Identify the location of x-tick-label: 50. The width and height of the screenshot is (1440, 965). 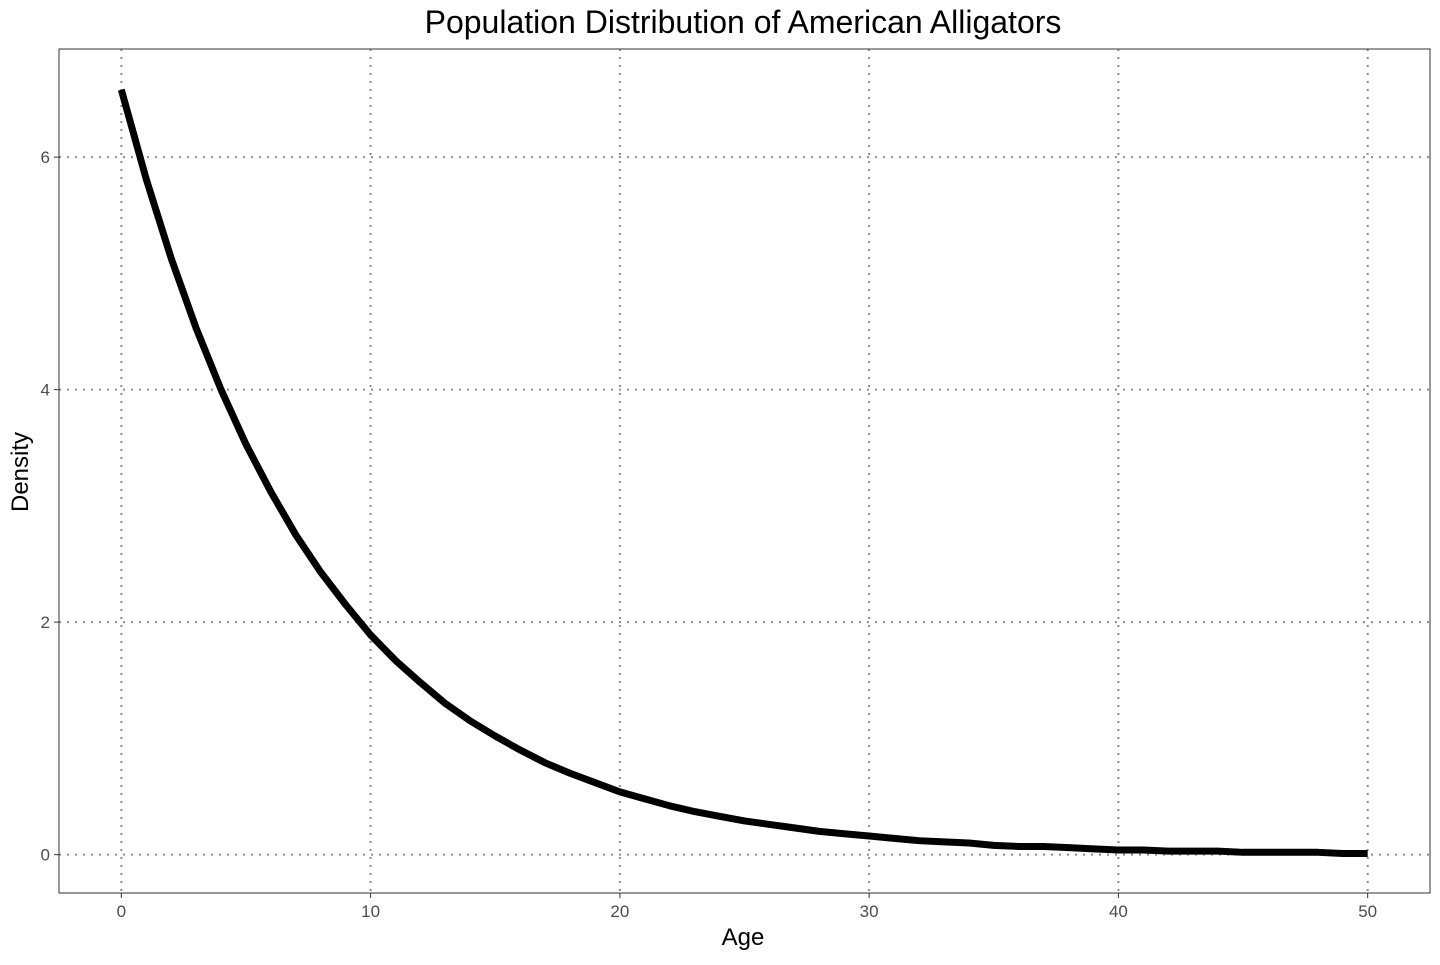
(1367, 911).